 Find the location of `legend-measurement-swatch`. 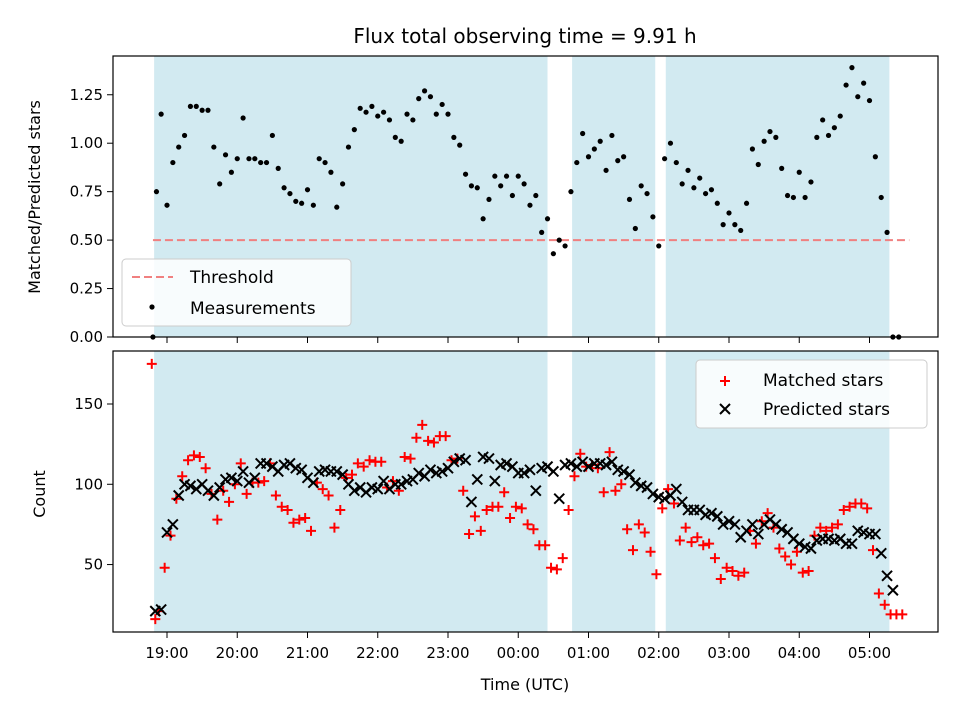

legend-measurement-swatch is located at coordinates (152, 307).